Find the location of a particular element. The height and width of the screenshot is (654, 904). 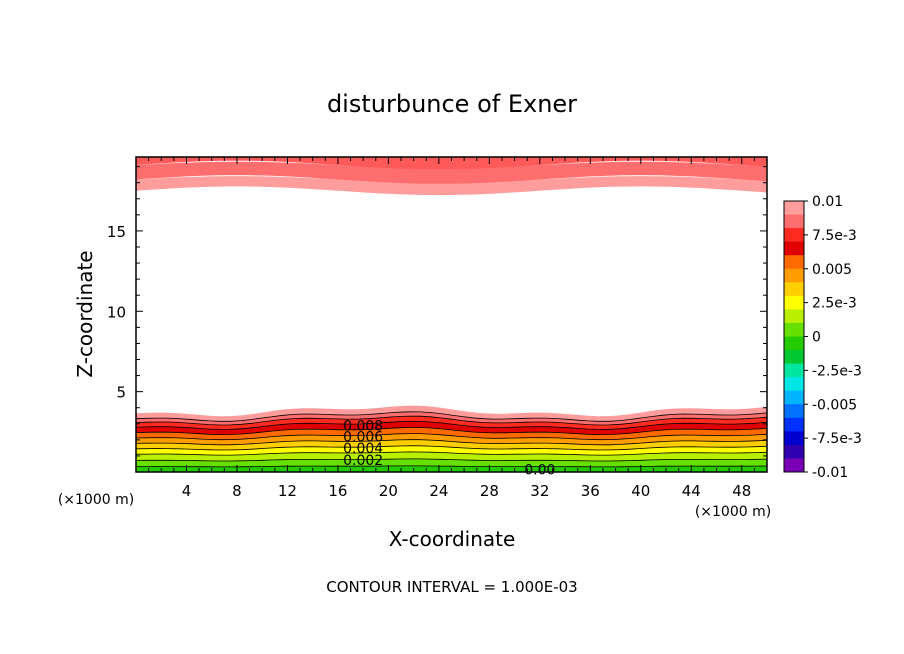

x-axis-label: X-coordinate is located at coordinates (452, 539).